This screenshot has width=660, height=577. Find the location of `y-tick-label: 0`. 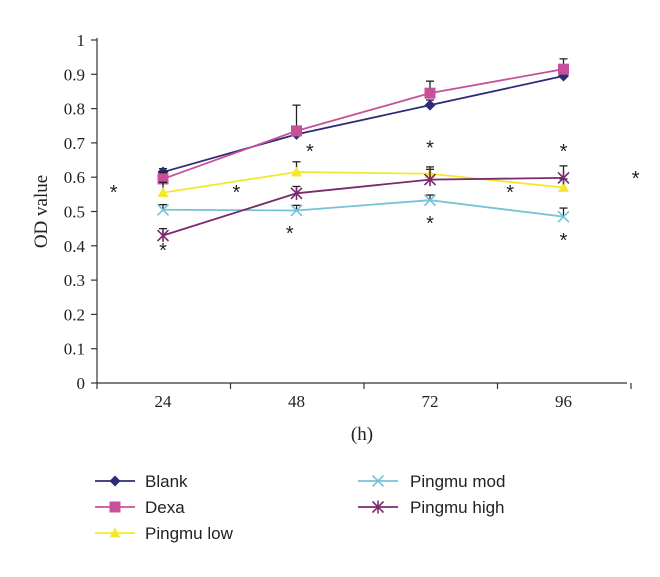

y-tick-label: 0 is located at coordinates (81, 383).